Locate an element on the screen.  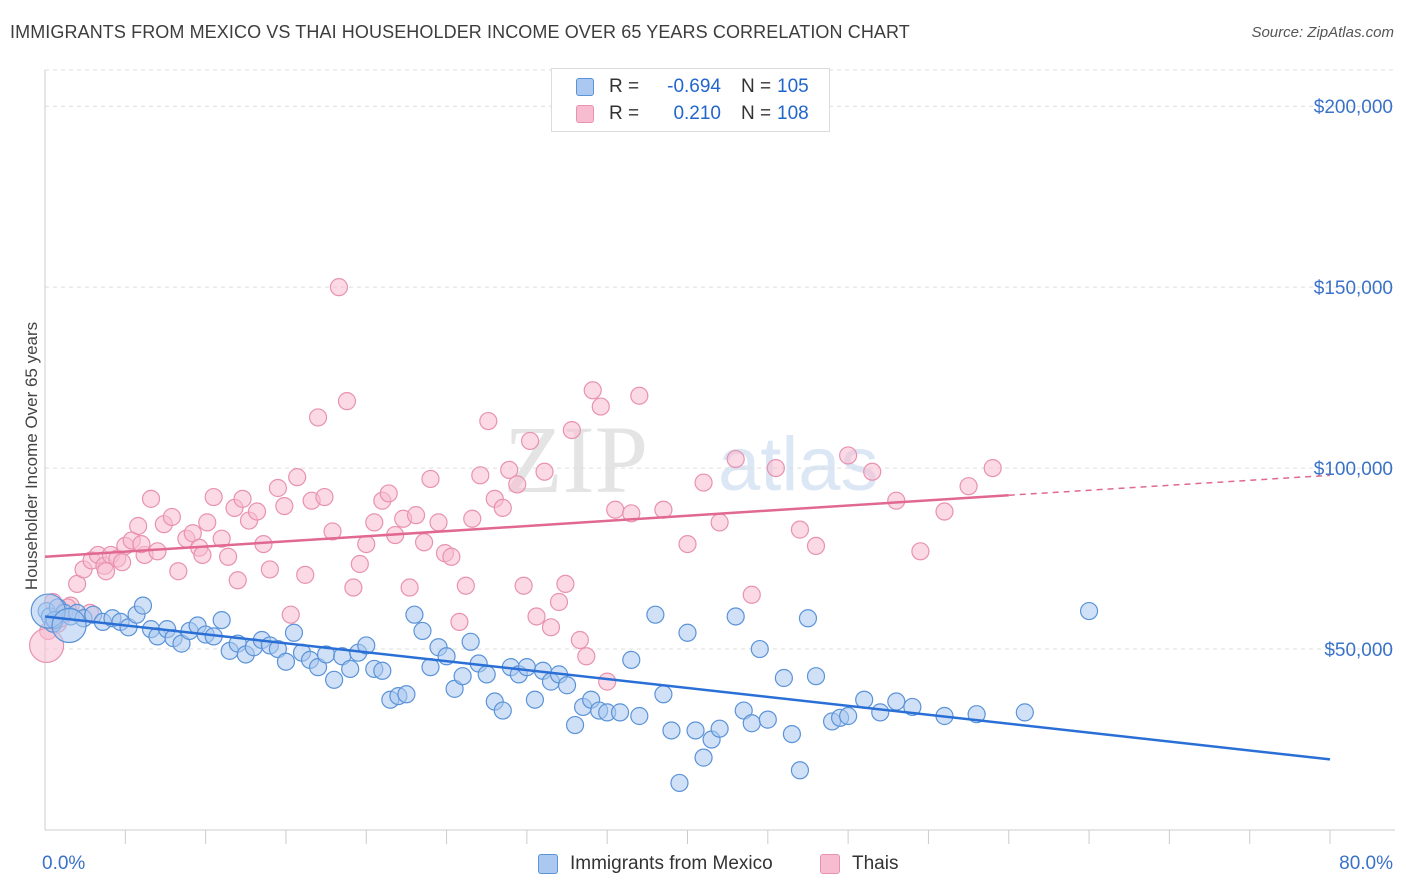
thai-n-value: 108 is located at coordinates (793, 113).